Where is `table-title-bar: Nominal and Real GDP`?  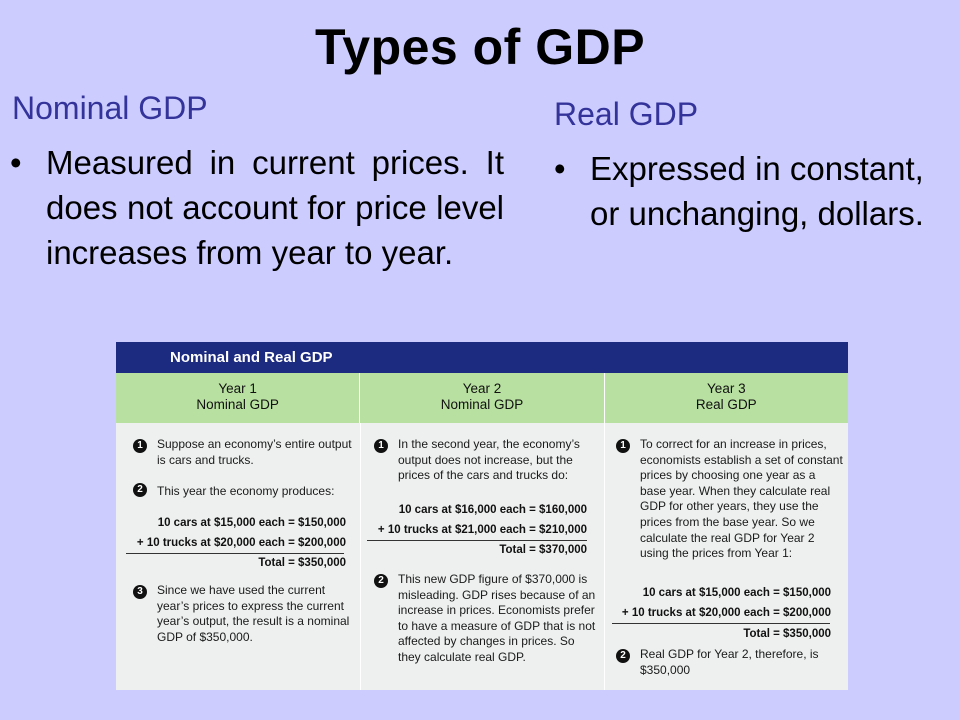 table-title-bar: Nominal and Real GDP is located at coordinates (482, 357).